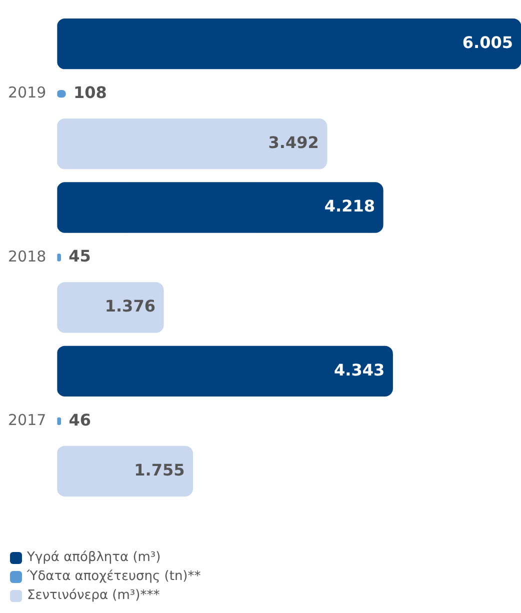 This screenshot has width=521, height=613. I want to click on data-label: 45, so click(79, 256).